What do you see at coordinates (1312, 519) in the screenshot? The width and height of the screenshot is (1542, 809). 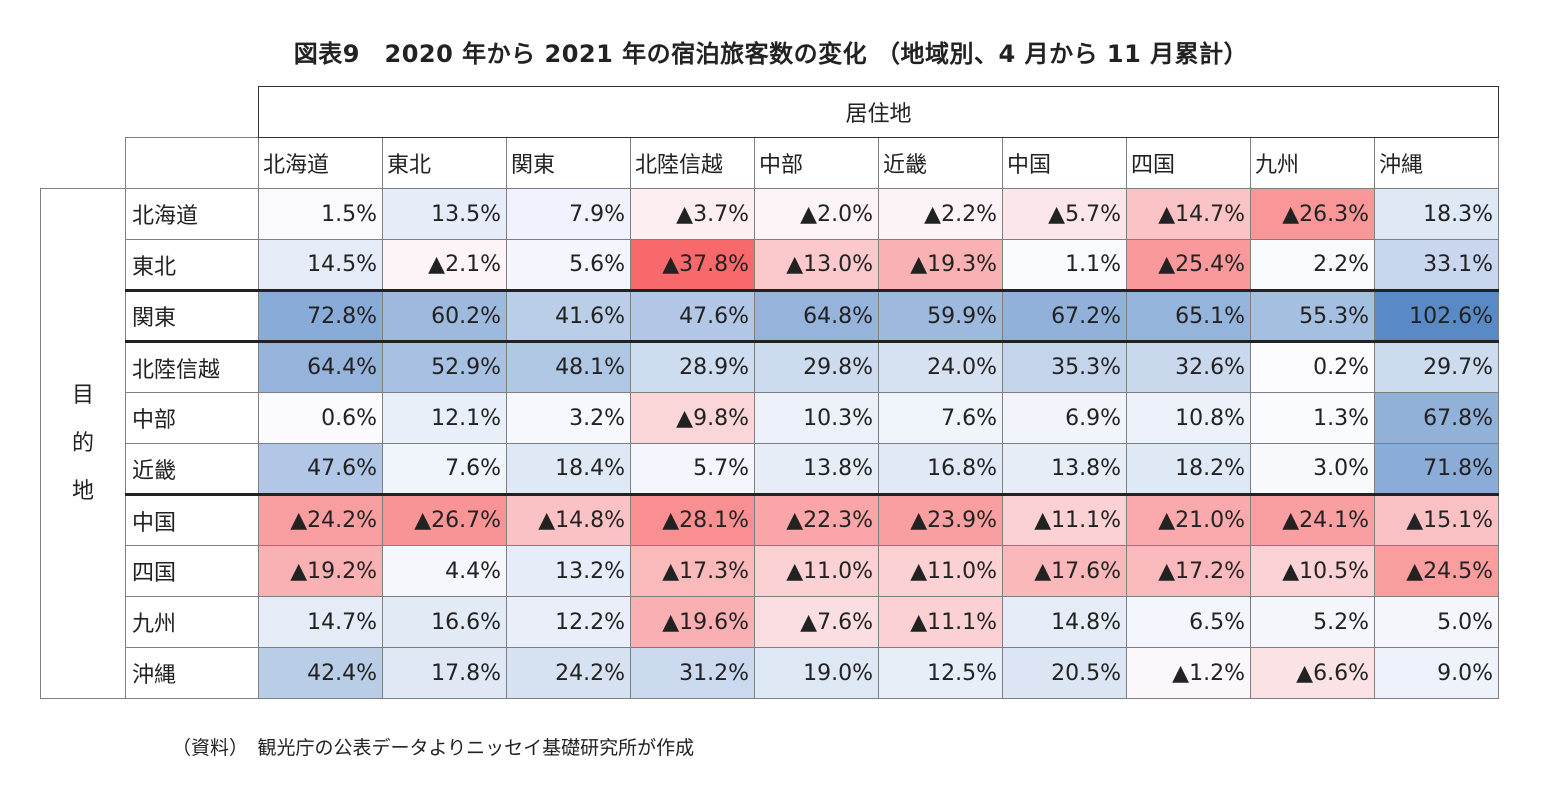 I see `heatmap-cell: 24.1%` at bounding box center [1312, 519].